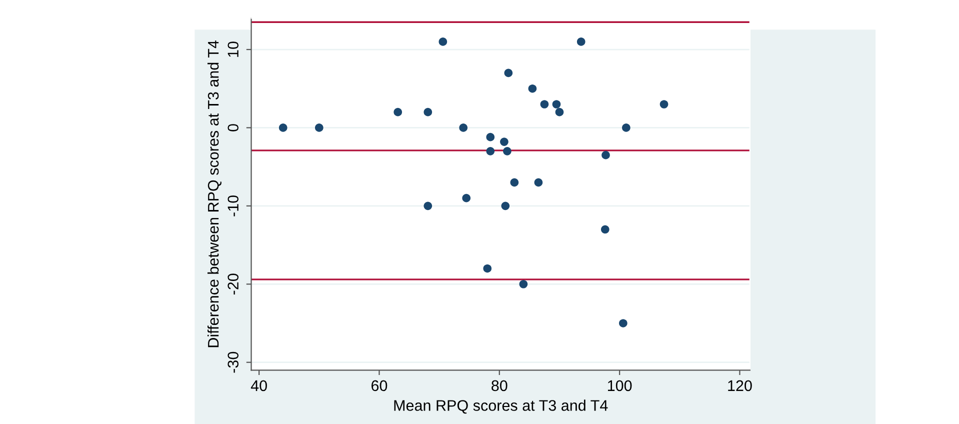  What do you see at coordinates (214, 194) in the screenshot?
I see `y-axis-title: Difference between RPQ scores at T3 and T4` at bounding box center [214, 194].